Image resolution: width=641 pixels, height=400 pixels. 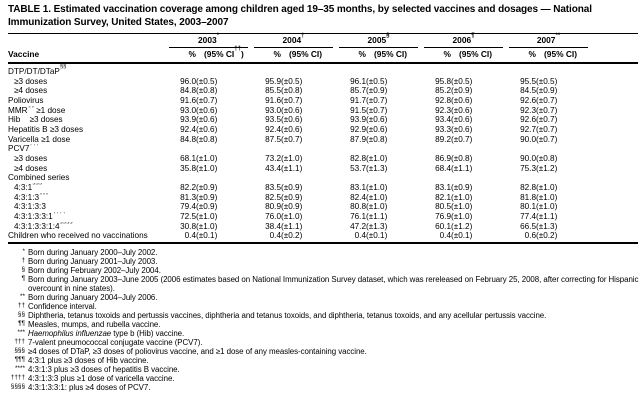 What do you see at coordinates (94, 324) in the screenshot?
I see `footnote-text-part: Measles, mumps, and rubella vaccine.` at bounding box center [94, 324].